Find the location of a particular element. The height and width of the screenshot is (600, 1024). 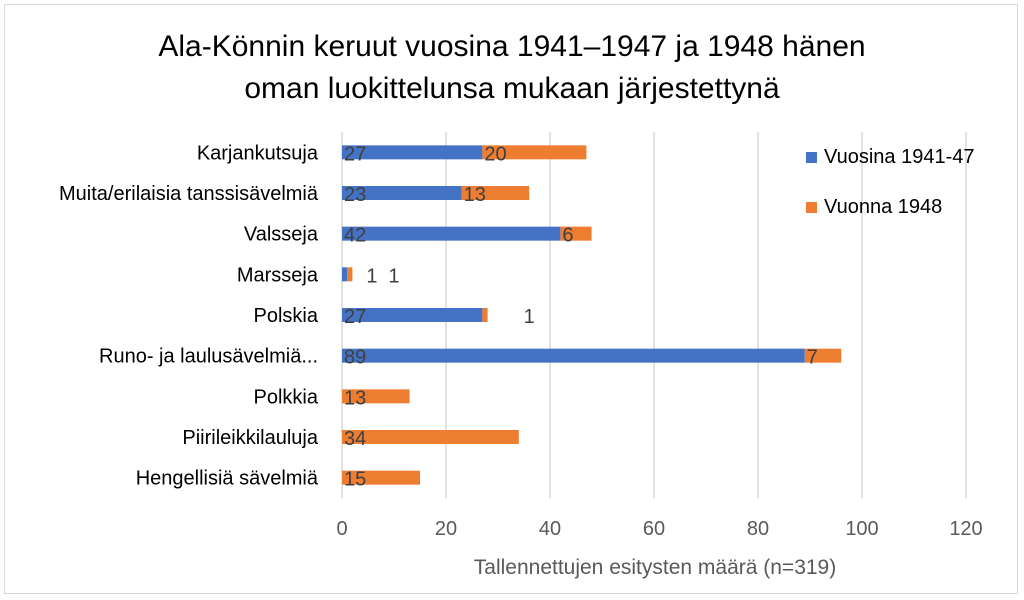

data-label-series-2-0: 20 is located at coordinates (495, 154).